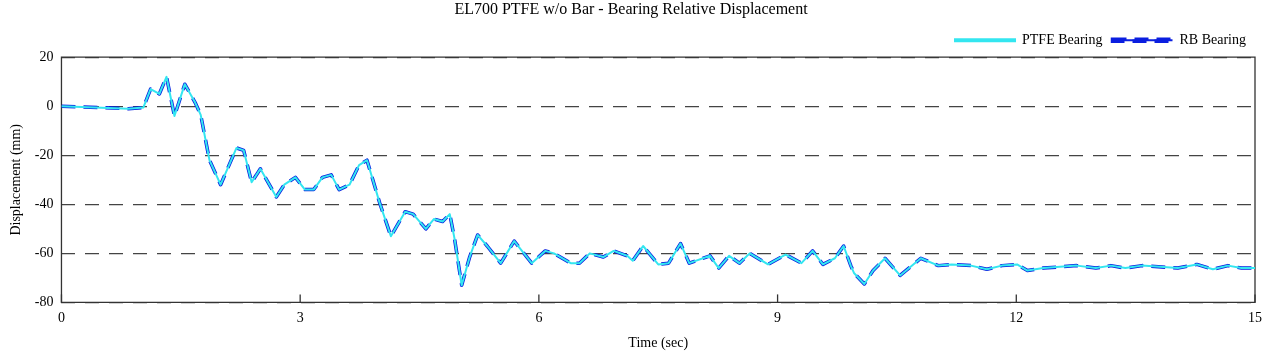  What do you see at coordinates (44, 203) in the screenshot?
I see `y-tick-label: -40` at bounding box center [44, 203].